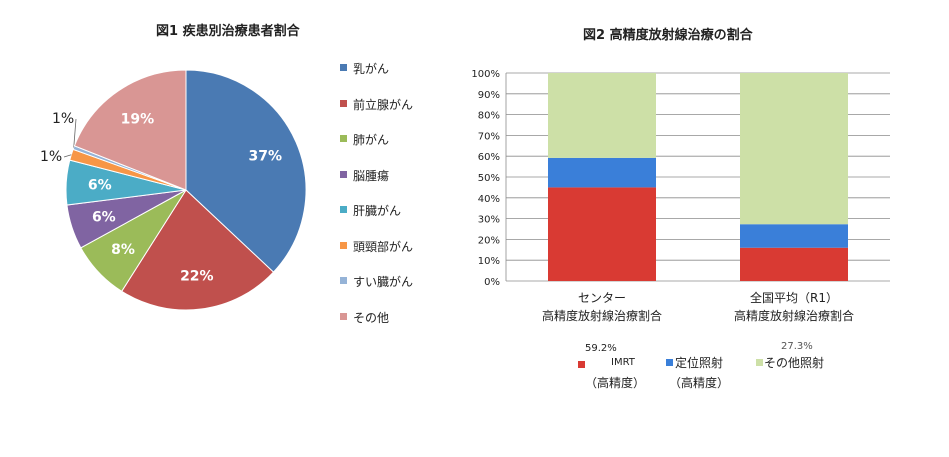  What do you see at coordinates (485, 74) in the screenshot?
I see `y-tick-label-10: 100%` at bounding box center [485, 74].